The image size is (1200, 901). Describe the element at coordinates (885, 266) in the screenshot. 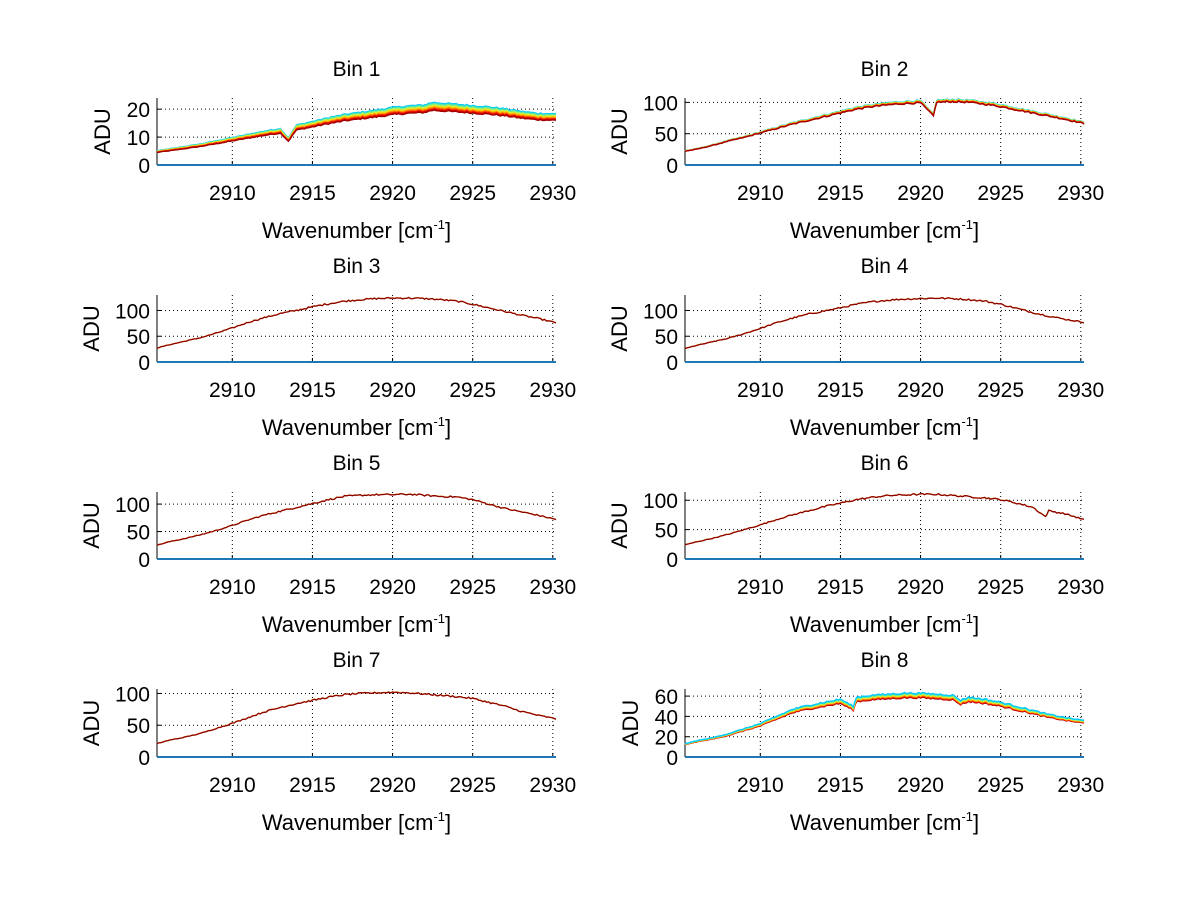

I see `panel-title: Bin 4` at that location.